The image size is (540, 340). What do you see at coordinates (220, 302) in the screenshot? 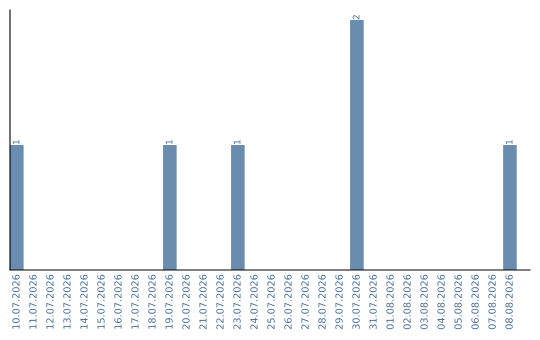
I see `x-tick-label: 22.07.2026` at bounding box center [220, 302].